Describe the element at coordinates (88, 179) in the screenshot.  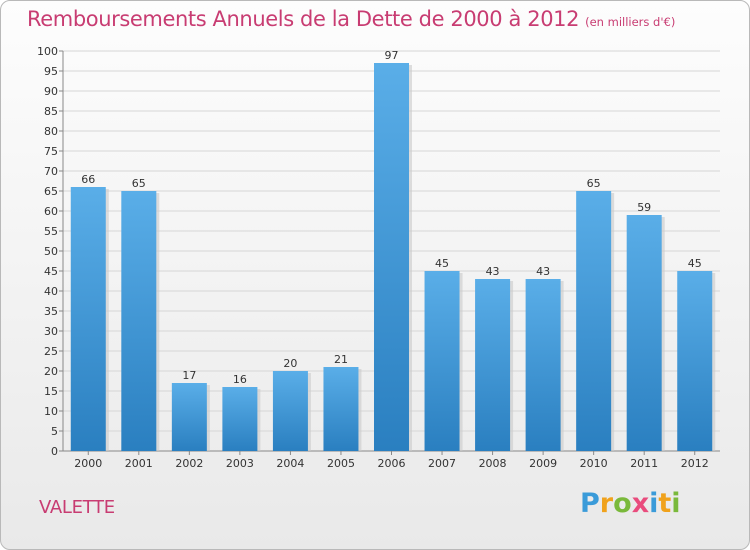
I see `bar-value-label: 66` at that location.